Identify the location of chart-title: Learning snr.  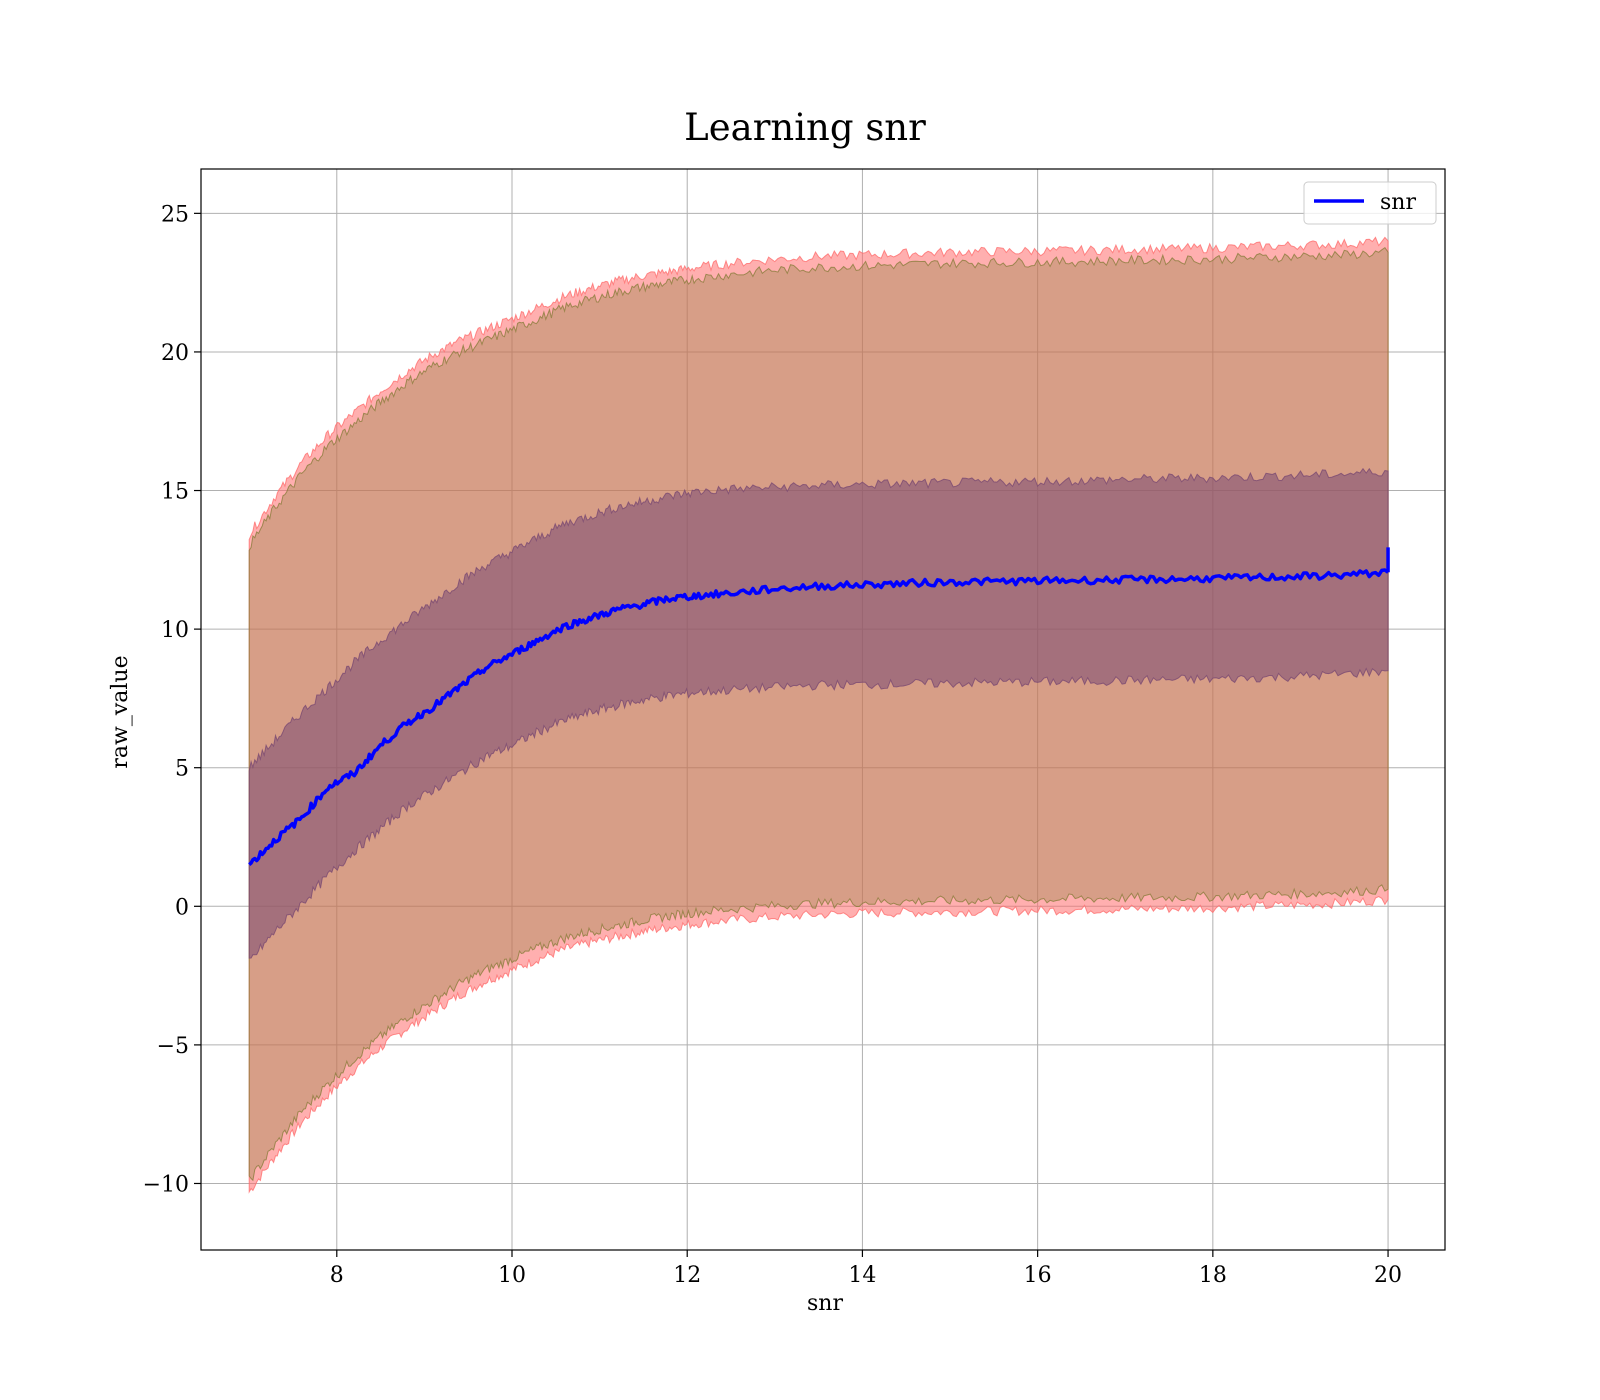
(805, 127).